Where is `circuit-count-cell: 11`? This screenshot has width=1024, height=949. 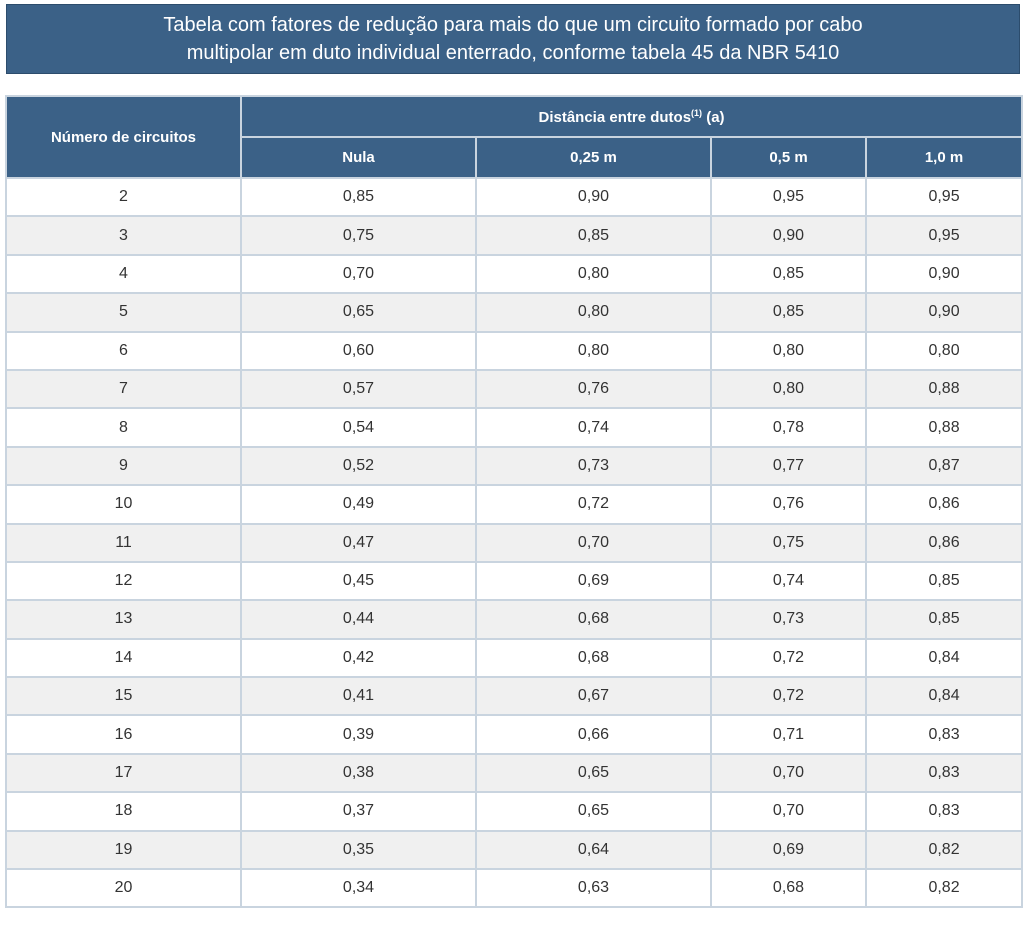
circuit-count-cell: 11 is located at coordinates (123, 542).